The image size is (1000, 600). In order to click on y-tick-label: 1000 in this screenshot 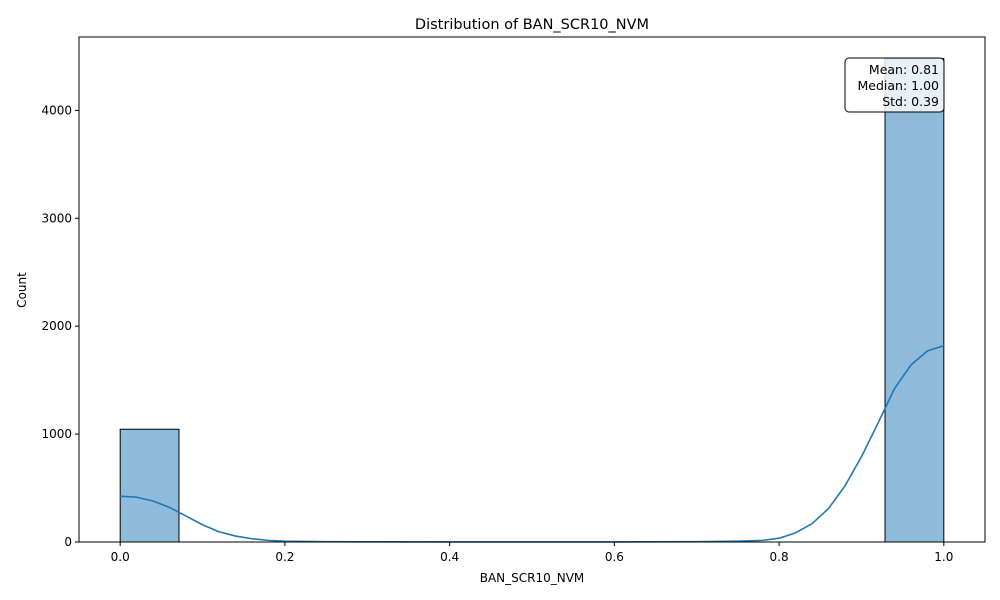, I will do `click(56, 434)`.